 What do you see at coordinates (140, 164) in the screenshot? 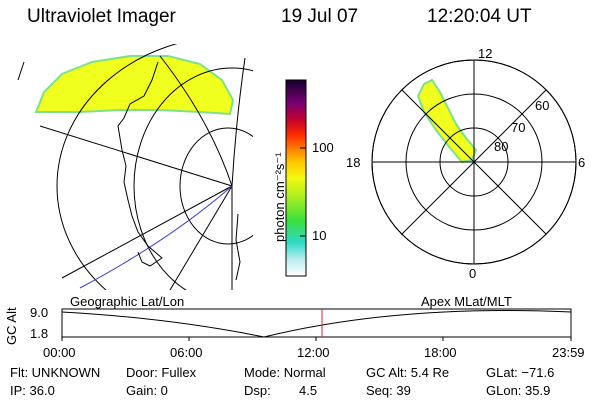
I see `coastline` at bounding box center [140, 164].